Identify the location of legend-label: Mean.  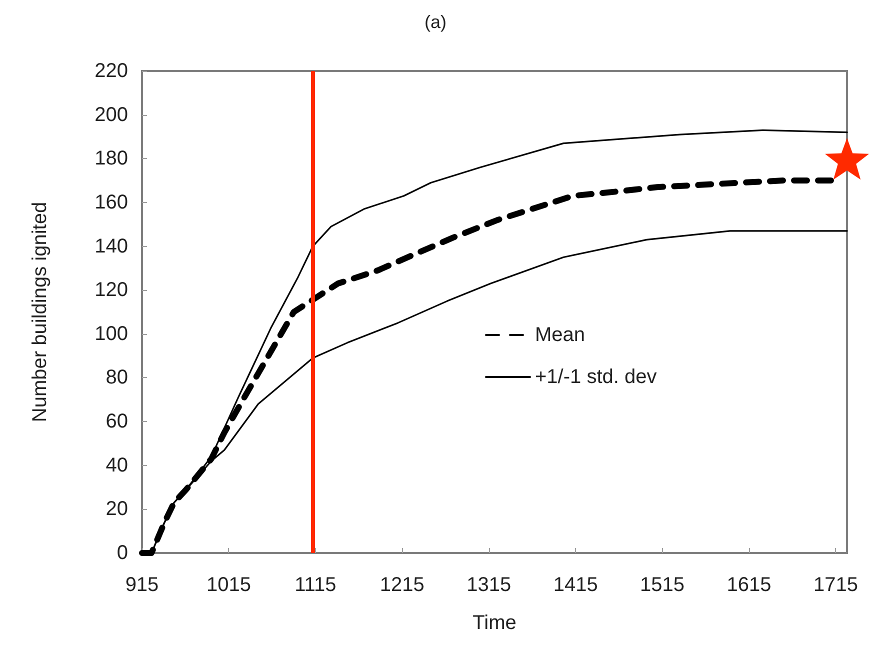
(560, 335).